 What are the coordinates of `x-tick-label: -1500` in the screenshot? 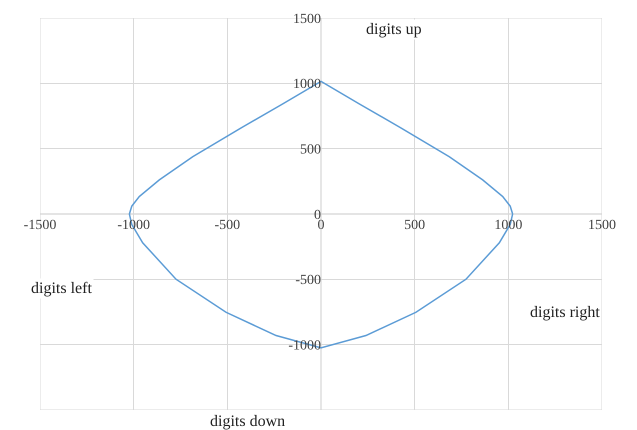 It's located at (40, 225).